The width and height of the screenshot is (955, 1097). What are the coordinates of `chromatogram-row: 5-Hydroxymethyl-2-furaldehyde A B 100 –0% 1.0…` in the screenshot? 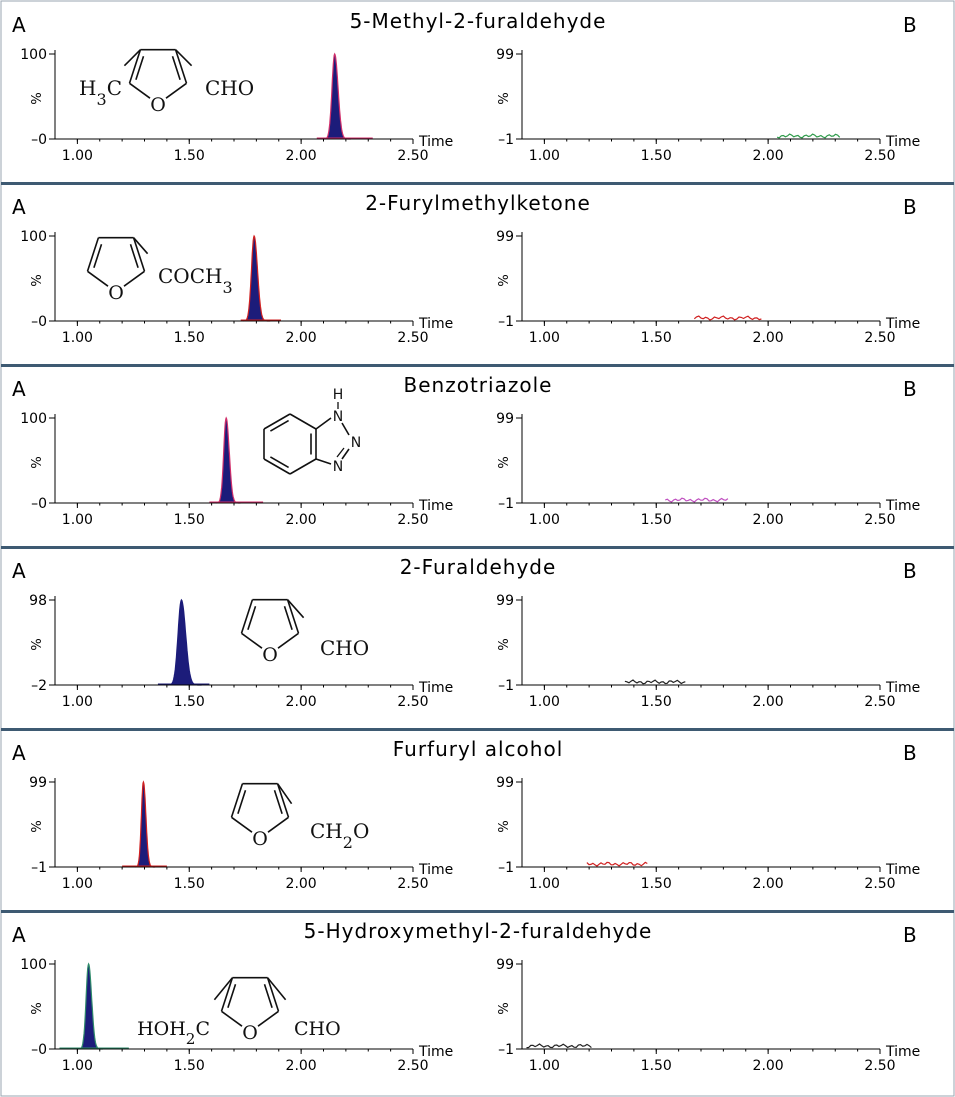 It's located at (466, 996).